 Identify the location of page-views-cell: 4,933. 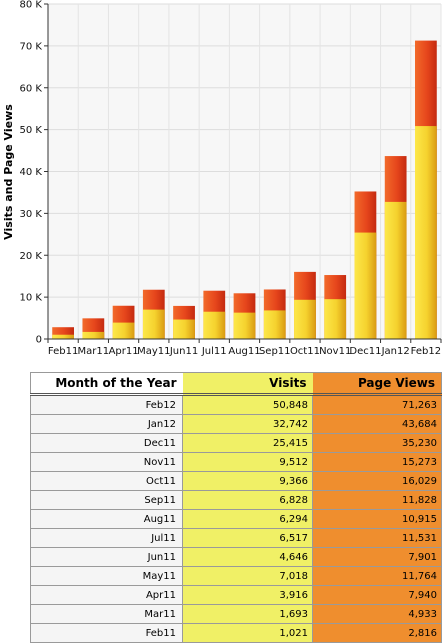
(377, 614).